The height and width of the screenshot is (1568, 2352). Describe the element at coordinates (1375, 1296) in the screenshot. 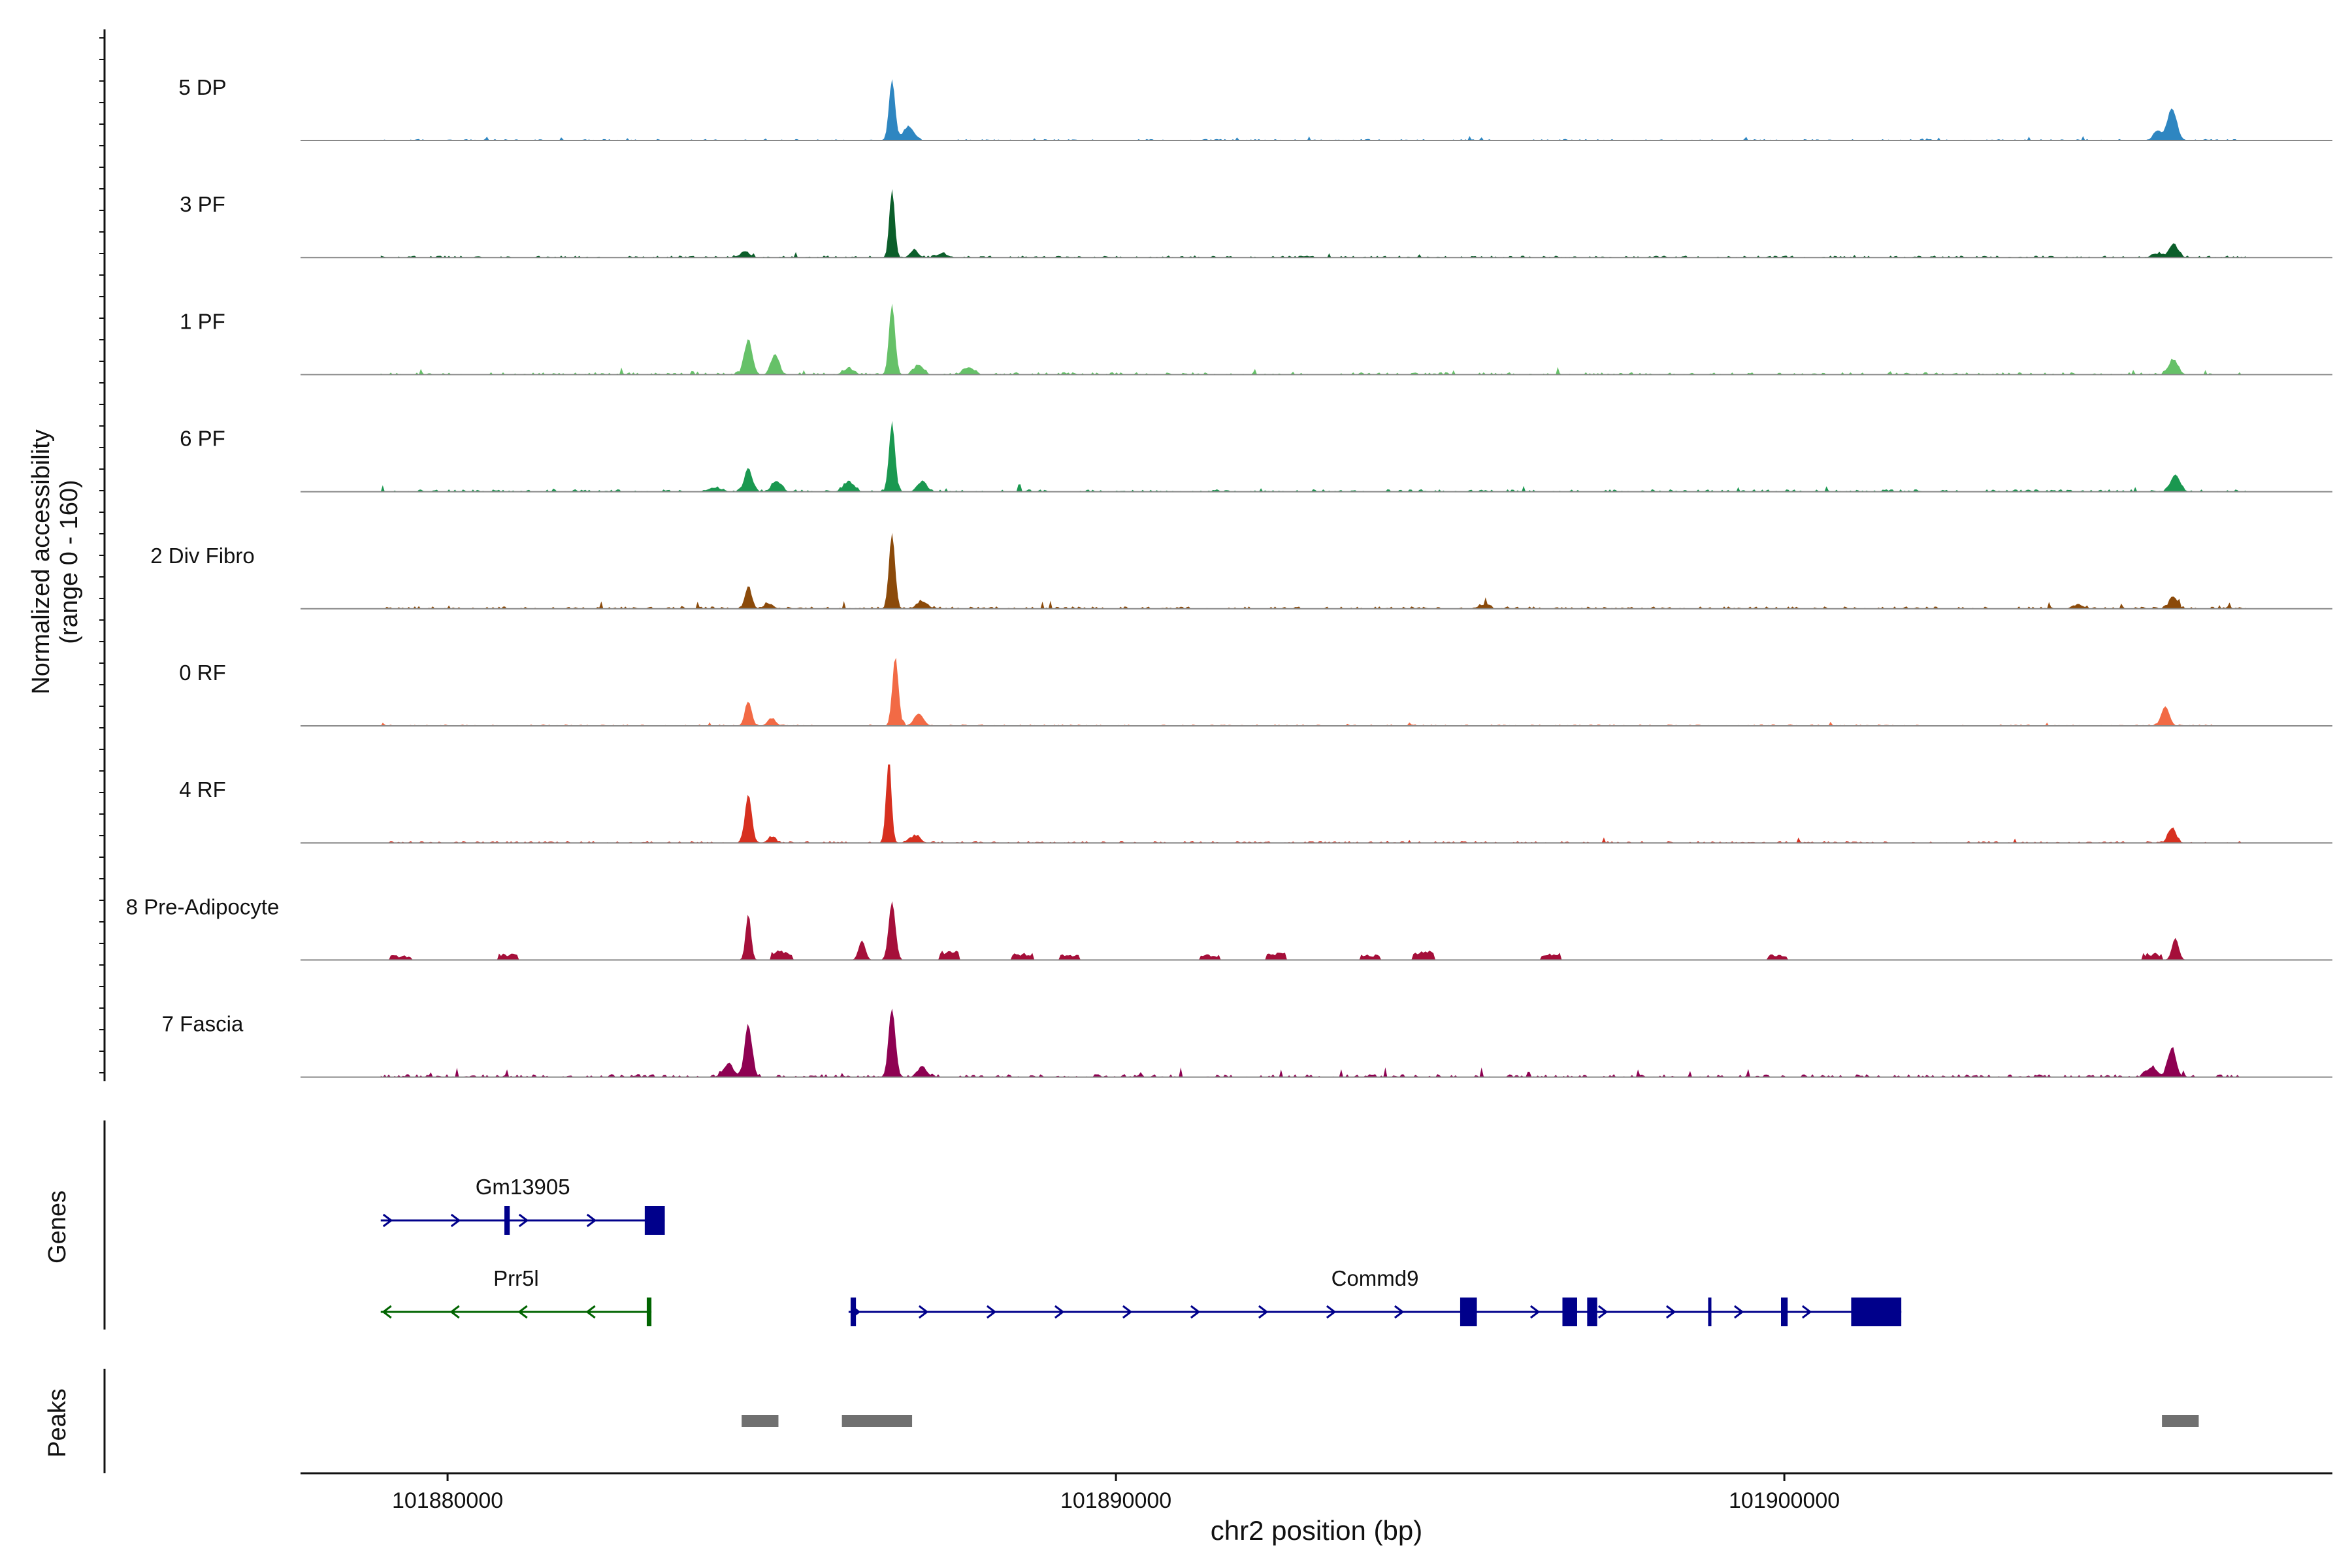

I see `gene-commd9: Commd9` at that location.